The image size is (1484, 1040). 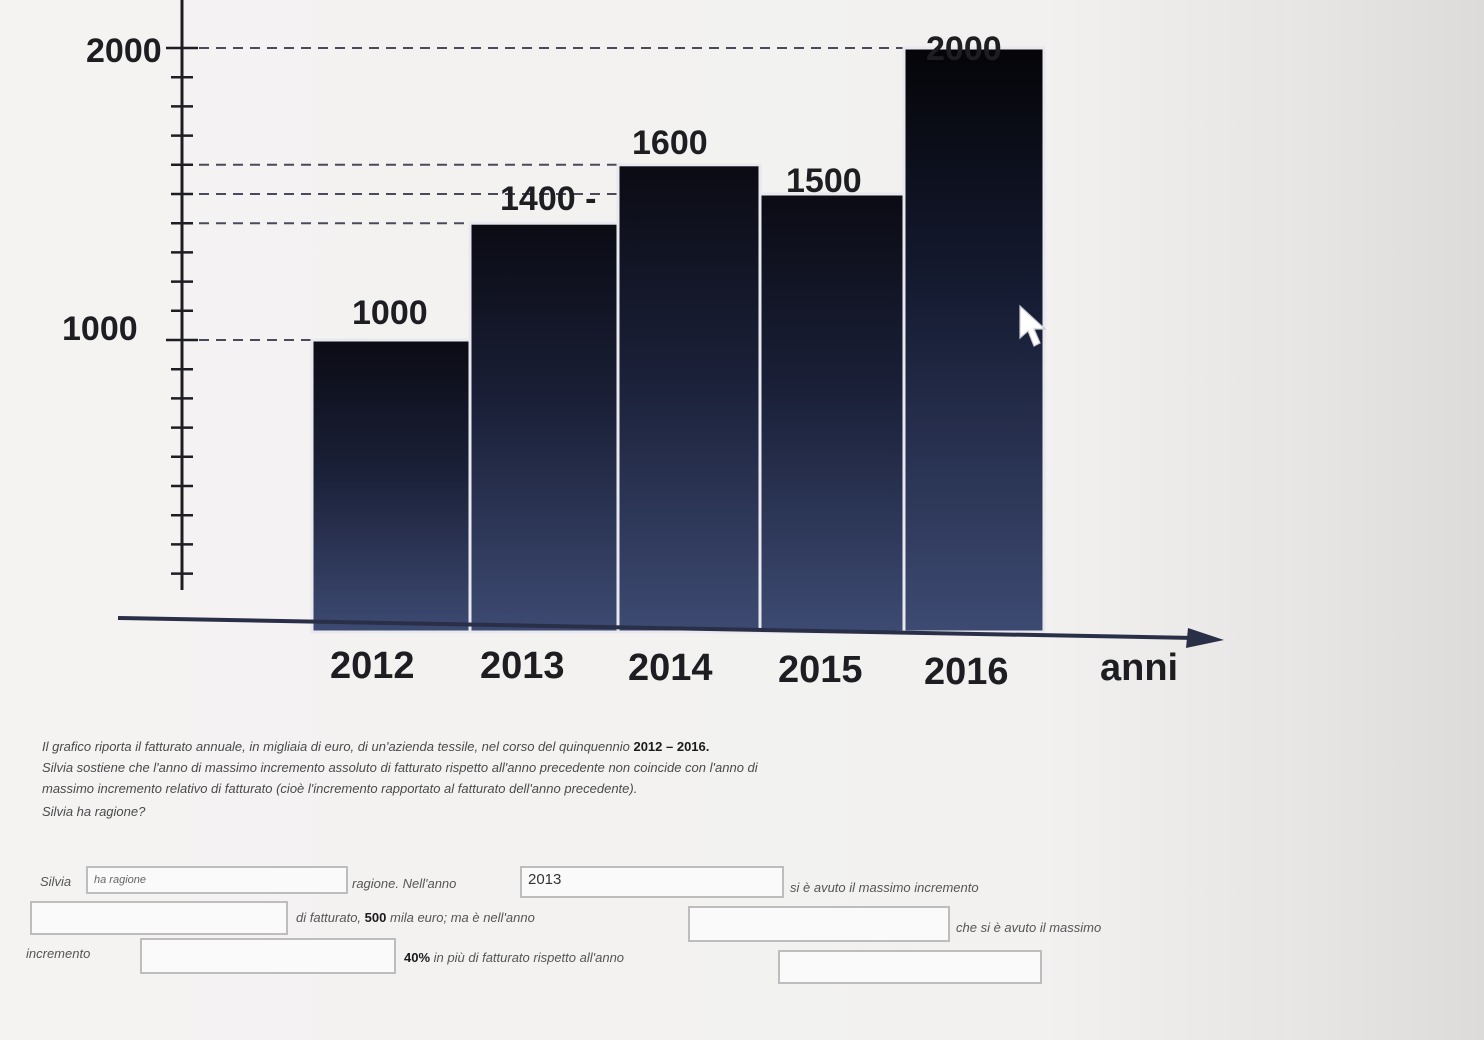 What do you see at coordinates (58, 953) in the screenshot?
I see `text-incremento: incremento` at bounding box center [58, 953].